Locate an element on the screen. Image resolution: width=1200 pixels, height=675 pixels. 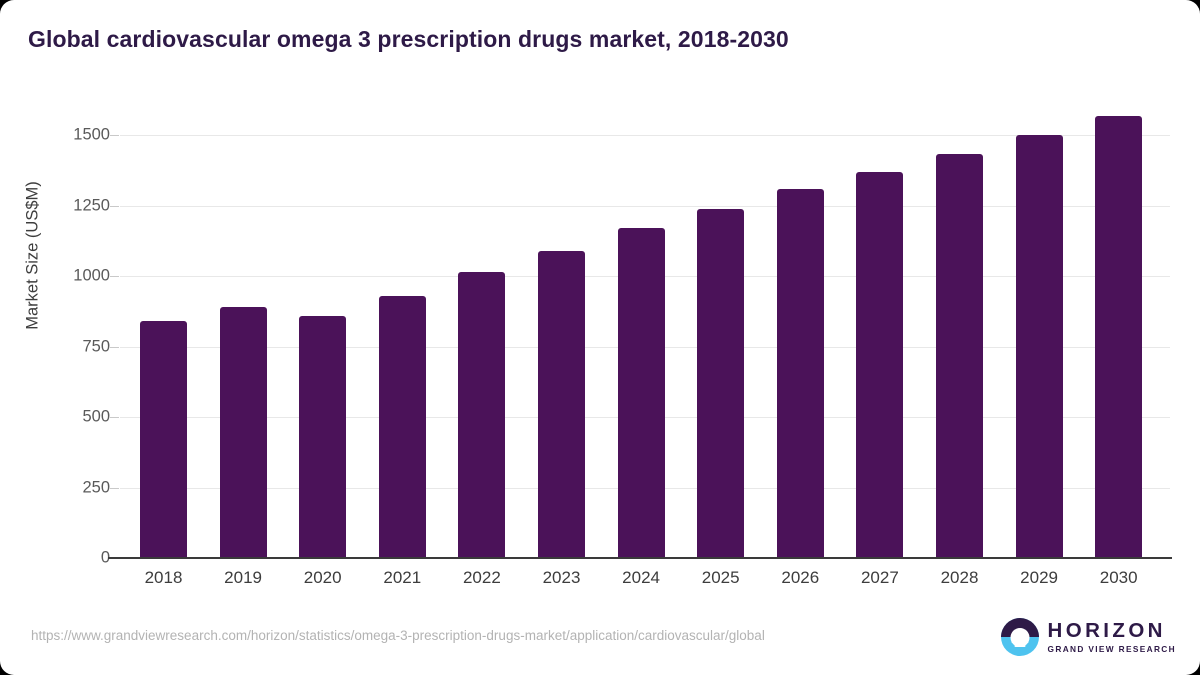
x-tick-label: 2024 is located at coordinates (641, 577).